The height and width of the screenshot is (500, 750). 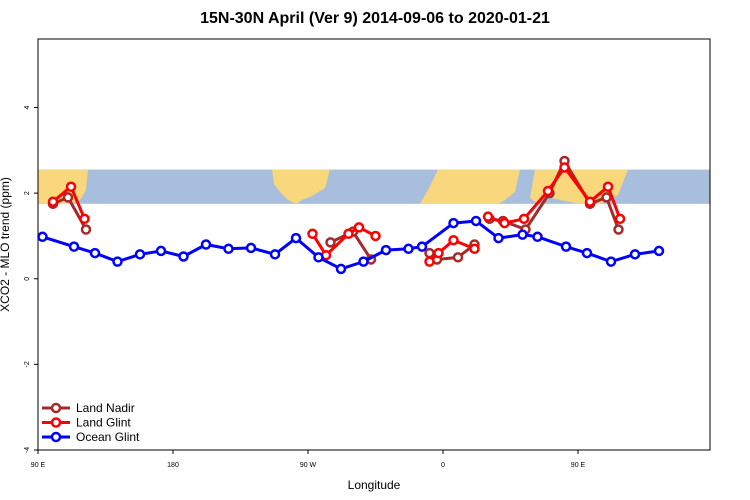 What do you see at coordinates (105, 408) in the screenshot?
I see `legend-label: Land Nadir` at bounding box center [105, 408].